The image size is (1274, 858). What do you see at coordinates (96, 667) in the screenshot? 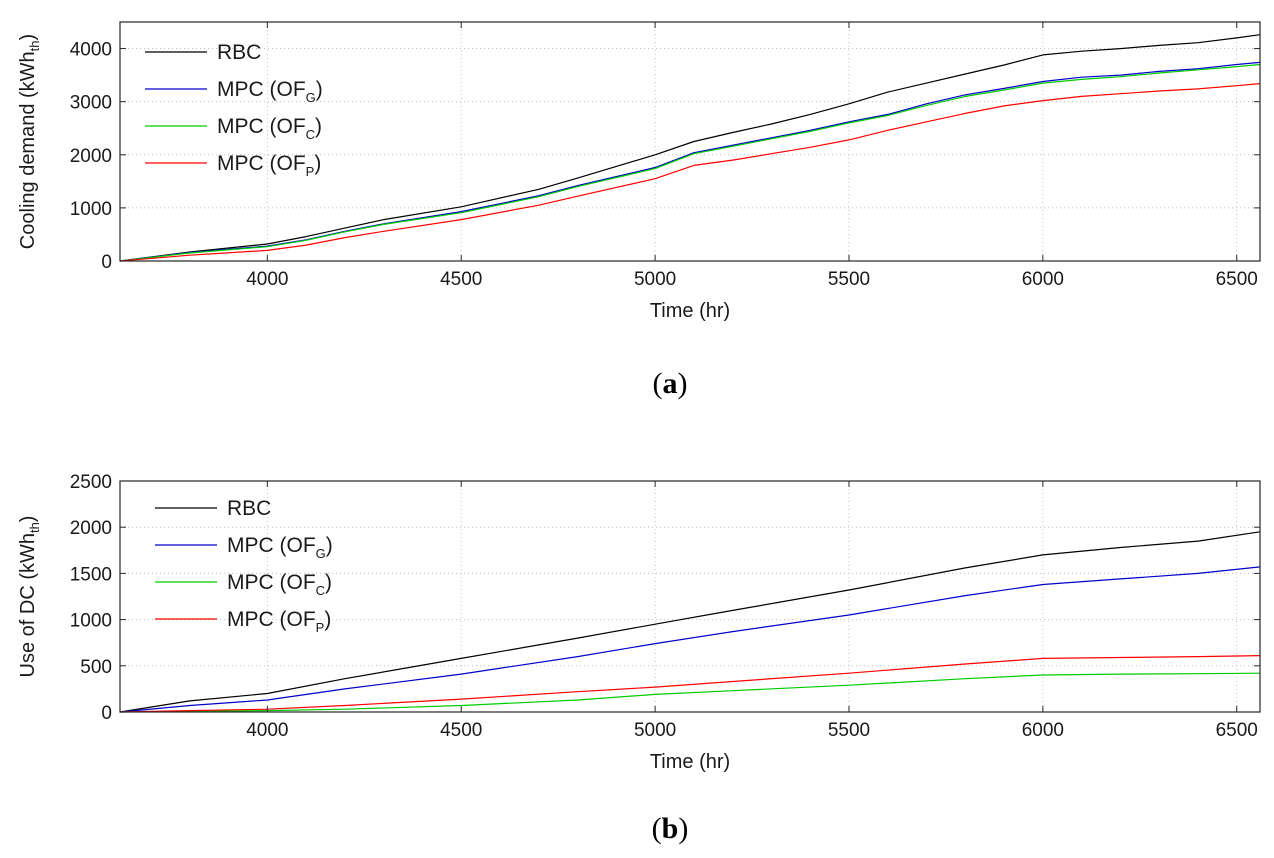
I see `y-tick-label: 500` at bounding box center [96, 667].